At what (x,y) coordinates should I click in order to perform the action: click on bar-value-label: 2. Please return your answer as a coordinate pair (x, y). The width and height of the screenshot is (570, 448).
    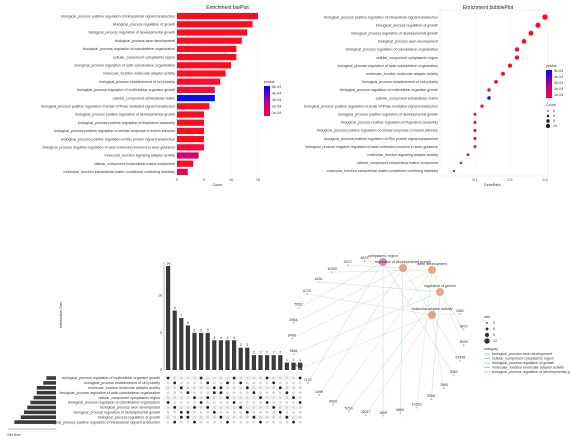
    Looking at the image, I should click on (261, 353).